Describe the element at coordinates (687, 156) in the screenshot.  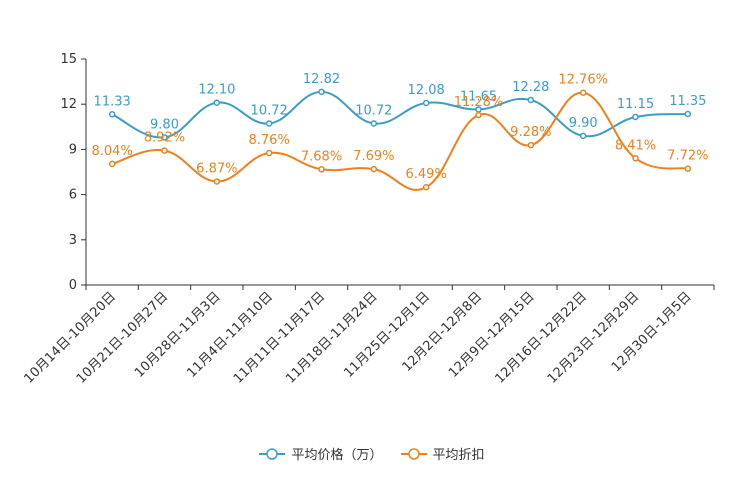
I see `data-label-discount: 7.72%` at that location.